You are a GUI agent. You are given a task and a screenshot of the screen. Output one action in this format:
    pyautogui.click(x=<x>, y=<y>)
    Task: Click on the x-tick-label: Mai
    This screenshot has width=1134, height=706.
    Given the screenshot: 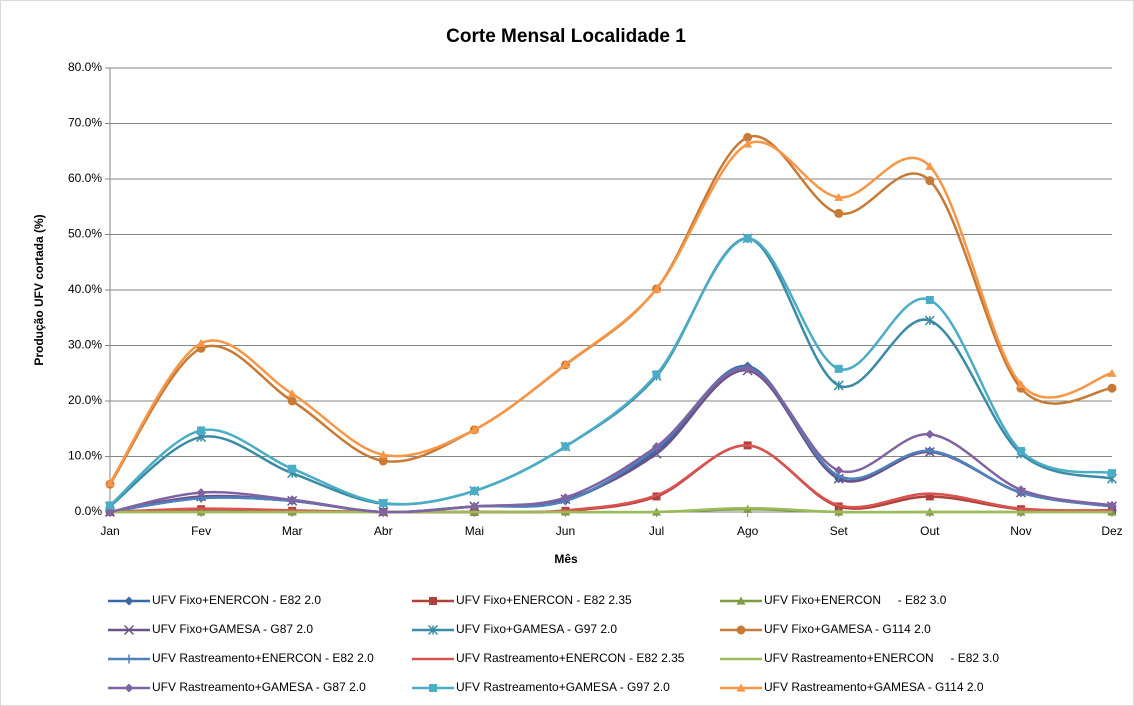 What is the action you would take?
    pyautogui.click(x=474, y=531)
    